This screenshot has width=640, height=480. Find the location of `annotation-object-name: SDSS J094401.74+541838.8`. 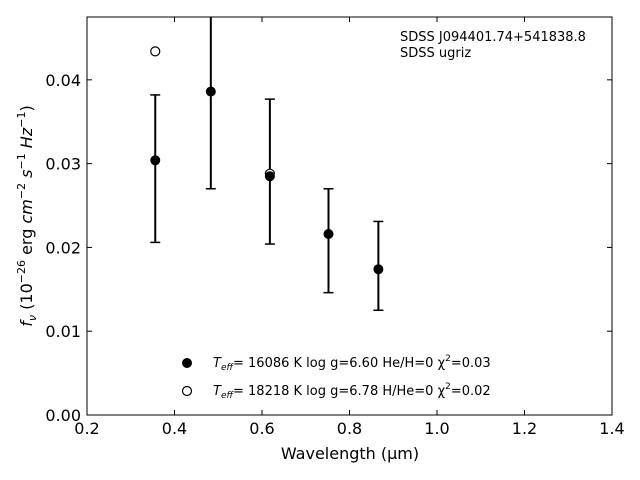

annotation-object-name: SDSS J094401.74+541838.8 is located at coordinates (493, 37).